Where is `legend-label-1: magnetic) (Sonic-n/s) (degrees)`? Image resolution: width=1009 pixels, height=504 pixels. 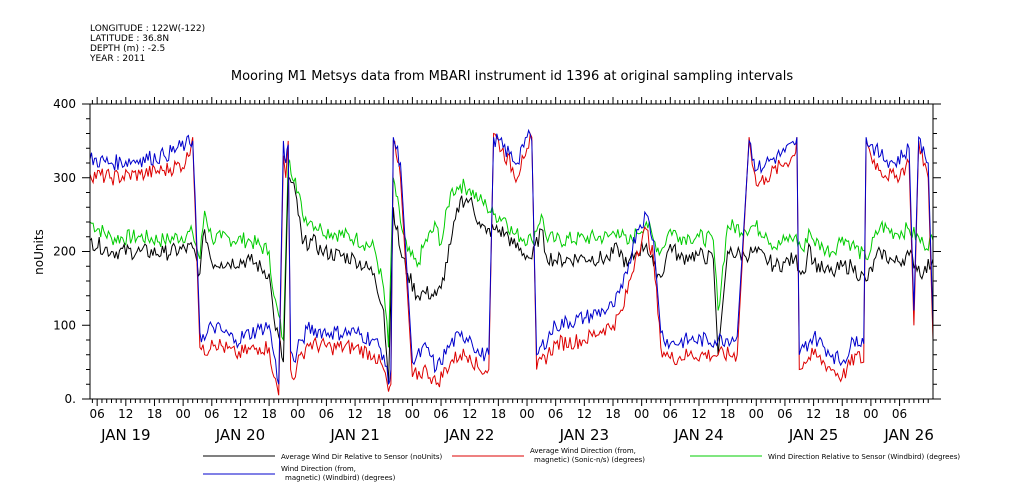 legend-label-1: magnetic) (Sonic-n/s) (degrees) is located at coordinates (589, 460).